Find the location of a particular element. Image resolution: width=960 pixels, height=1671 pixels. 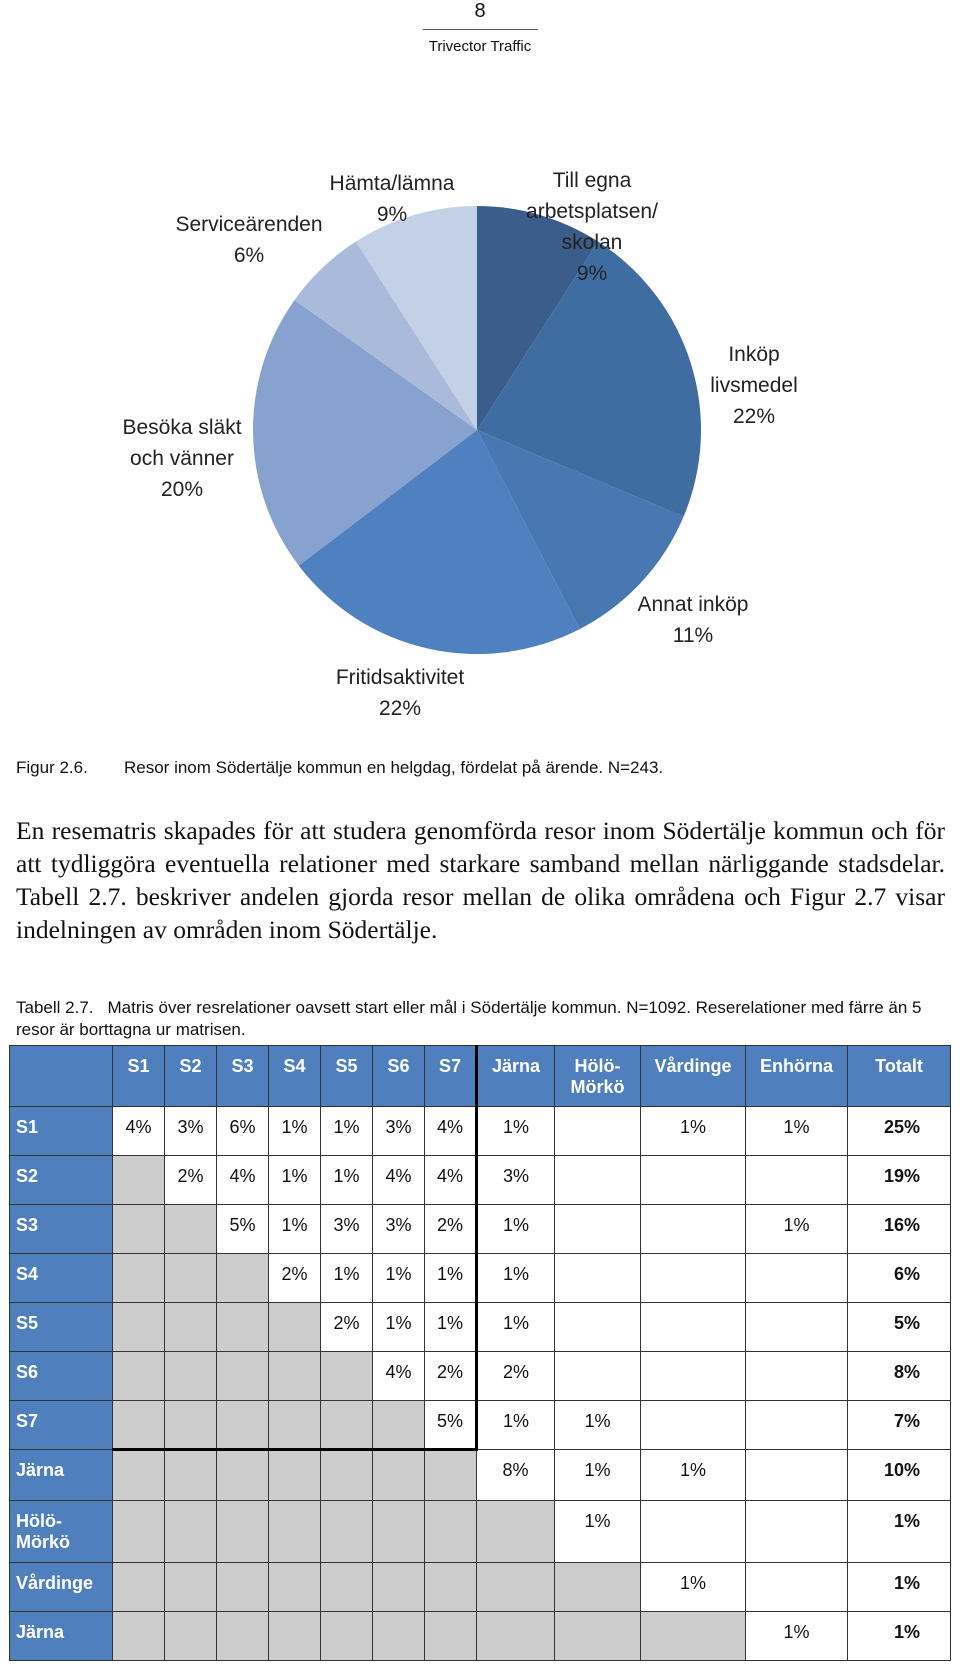

column-header: S3 is located at coordinates (242, 1076).